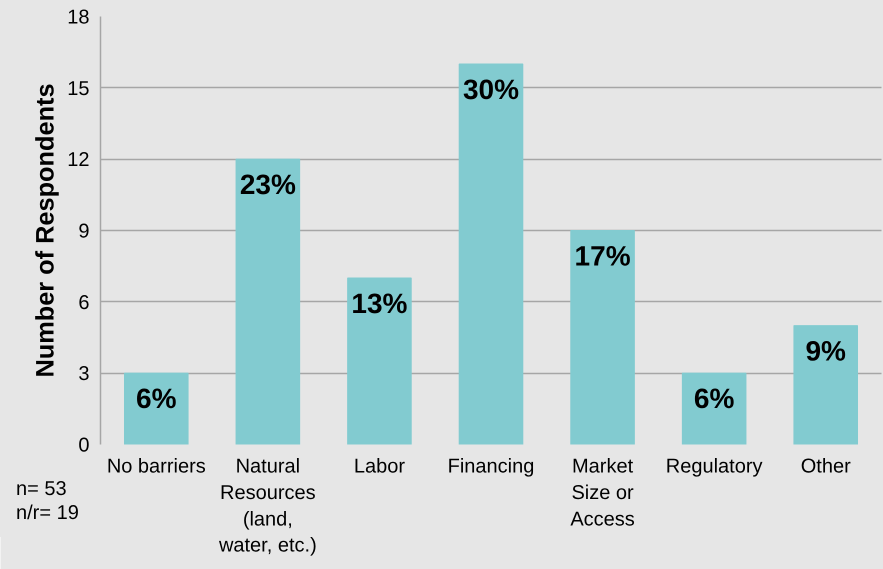 Image resolution: width=883 pixels, height=569 pixels. Describe the element at coordinates (826, 467) in the screenshot. I see `x-tick-label: Other` at that location.